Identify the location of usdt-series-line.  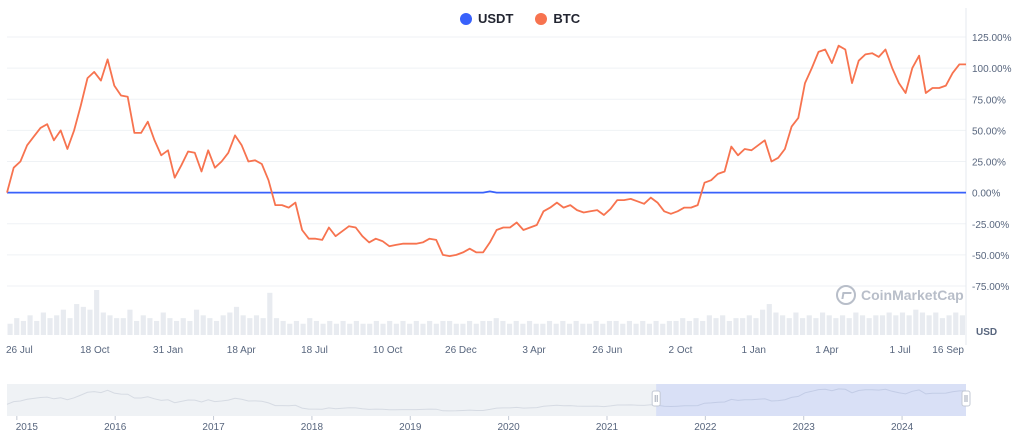
(486, 192).